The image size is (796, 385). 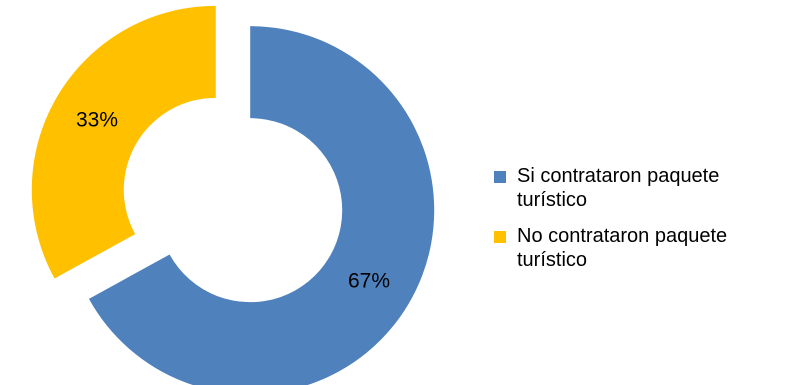 What do you see at coordinates (622, 248) in the screenshot?
I see `legend-label-no: No contrataron paquete turístico` at bounding box center [622, 248].